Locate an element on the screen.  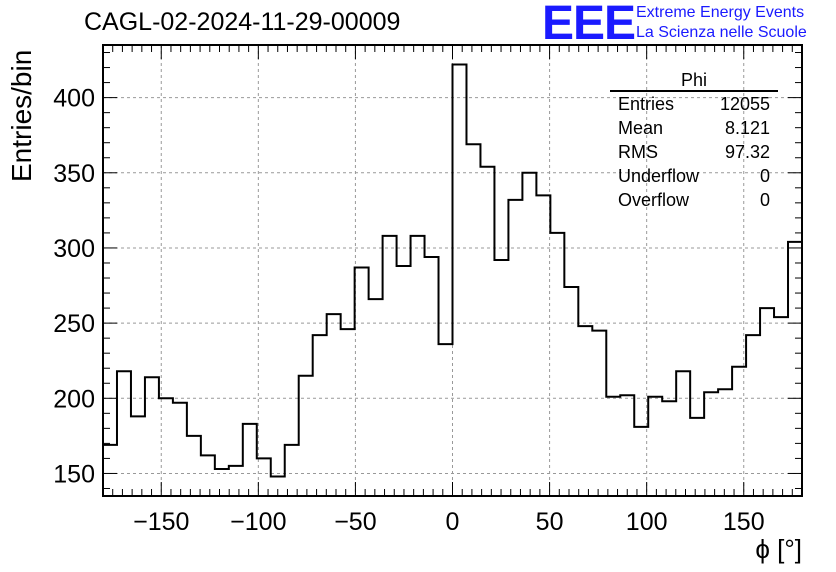
stats-row-underflow: Underflow 0 is located at coordinates (694, 176).